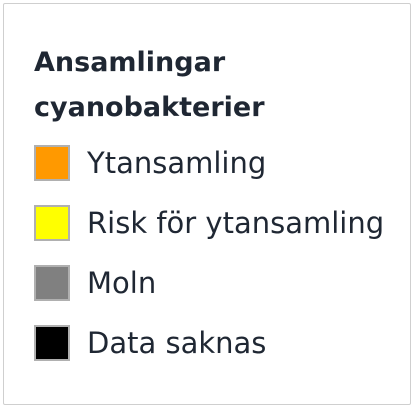 This screenshot has height=409, width=414. I want to click on legend-title: Ansamlingar cyanobakterier, so click(149, 85).